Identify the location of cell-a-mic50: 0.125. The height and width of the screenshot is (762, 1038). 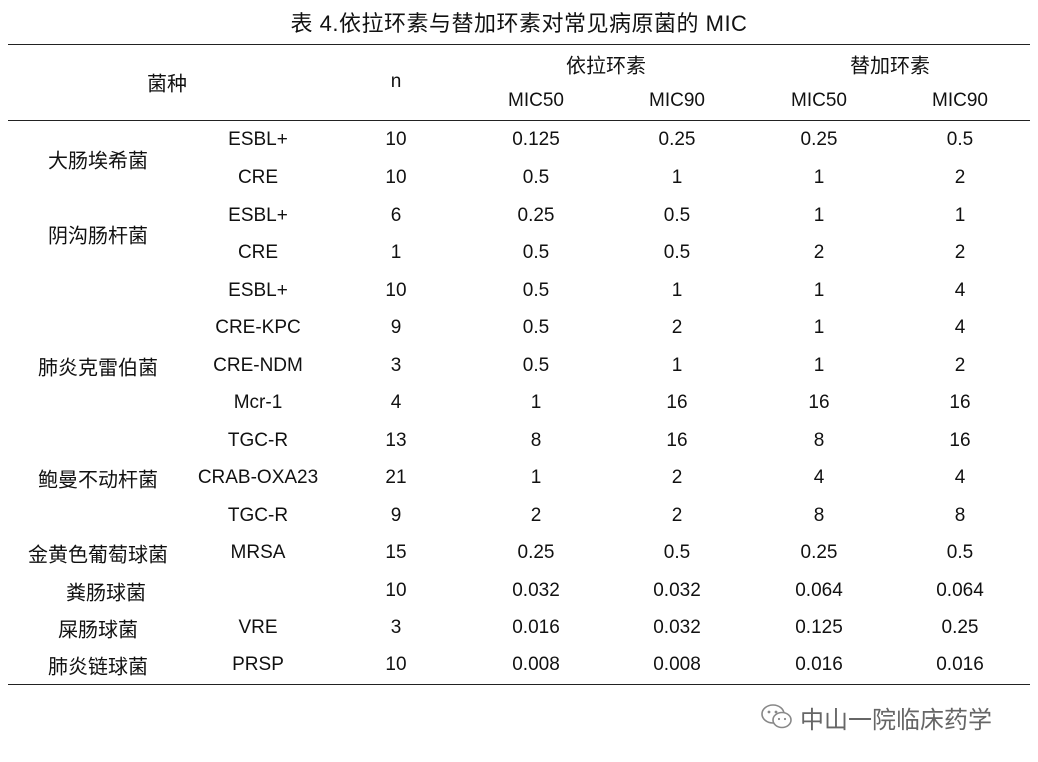
(536, 139).